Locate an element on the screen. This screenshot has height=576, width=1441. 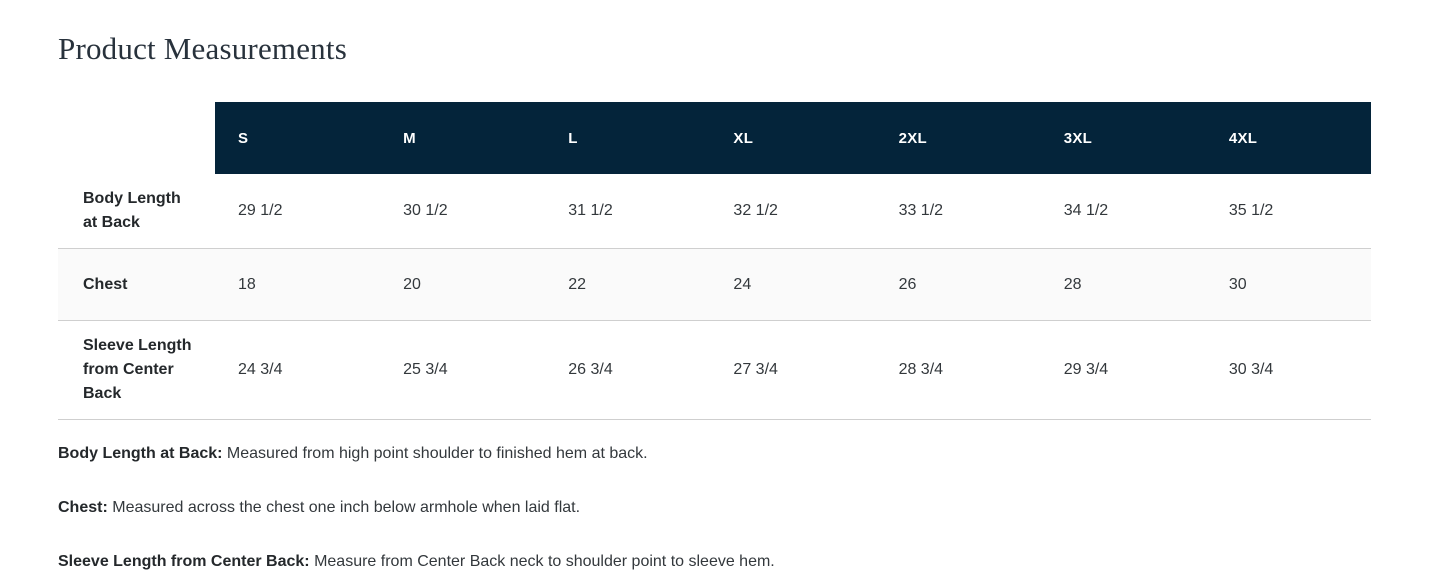
footnote-term: Body Length at Back: is located at coordinates (140, 453).